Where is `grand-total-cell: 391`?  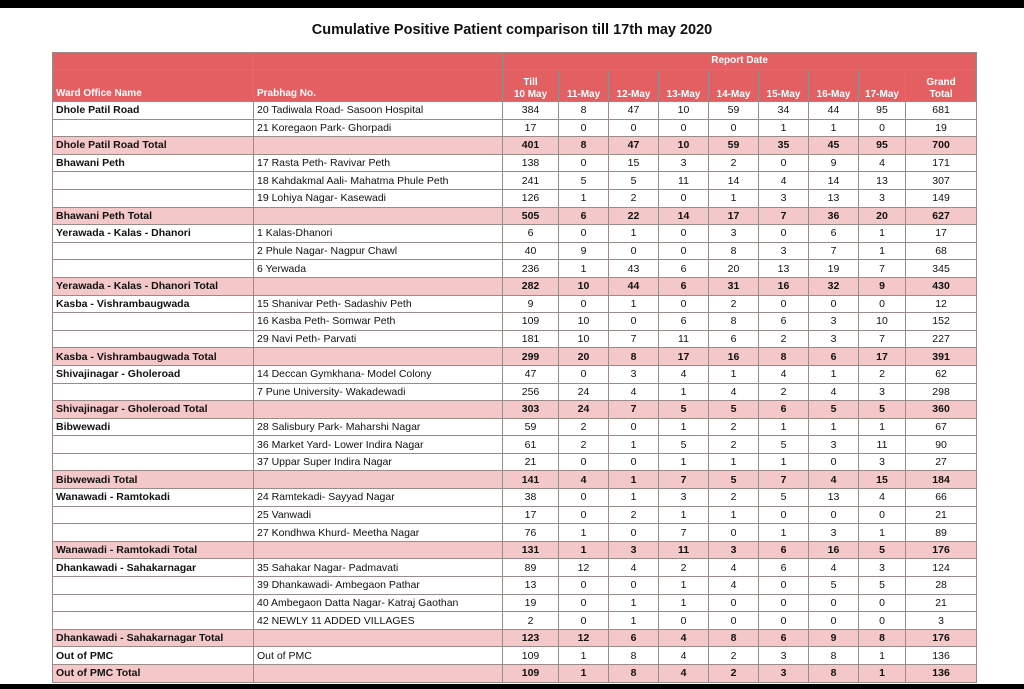 grand-total-cell: 391 is located at coordinates (941, 356).